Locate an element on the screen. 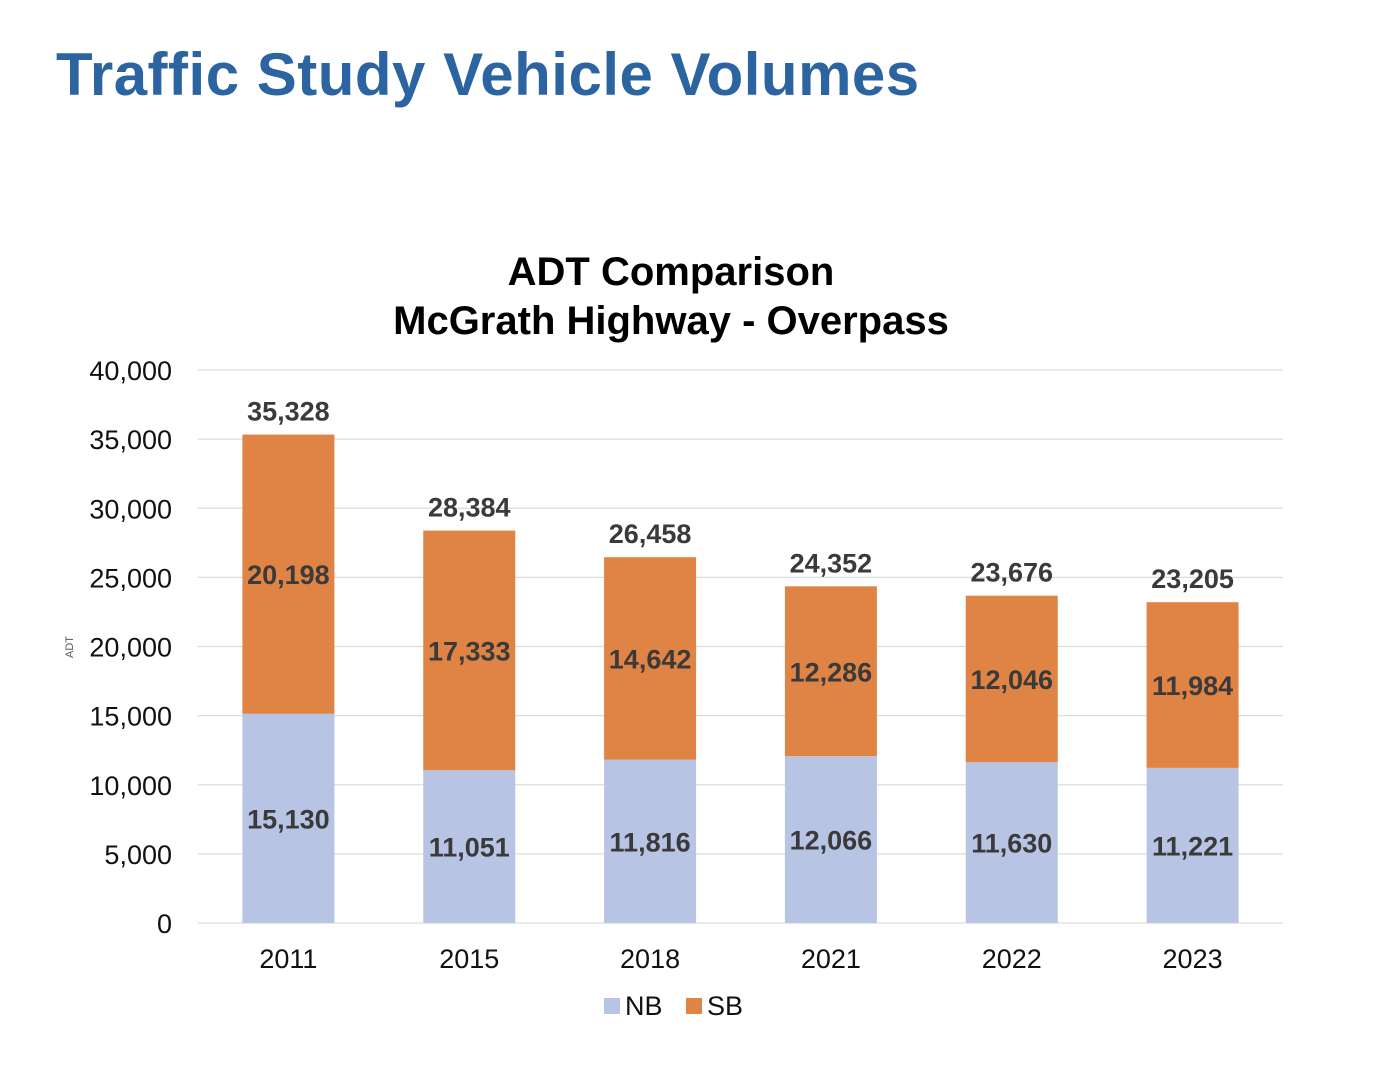  data-label-nb: 15,130 is located at coordinates (288, 819).